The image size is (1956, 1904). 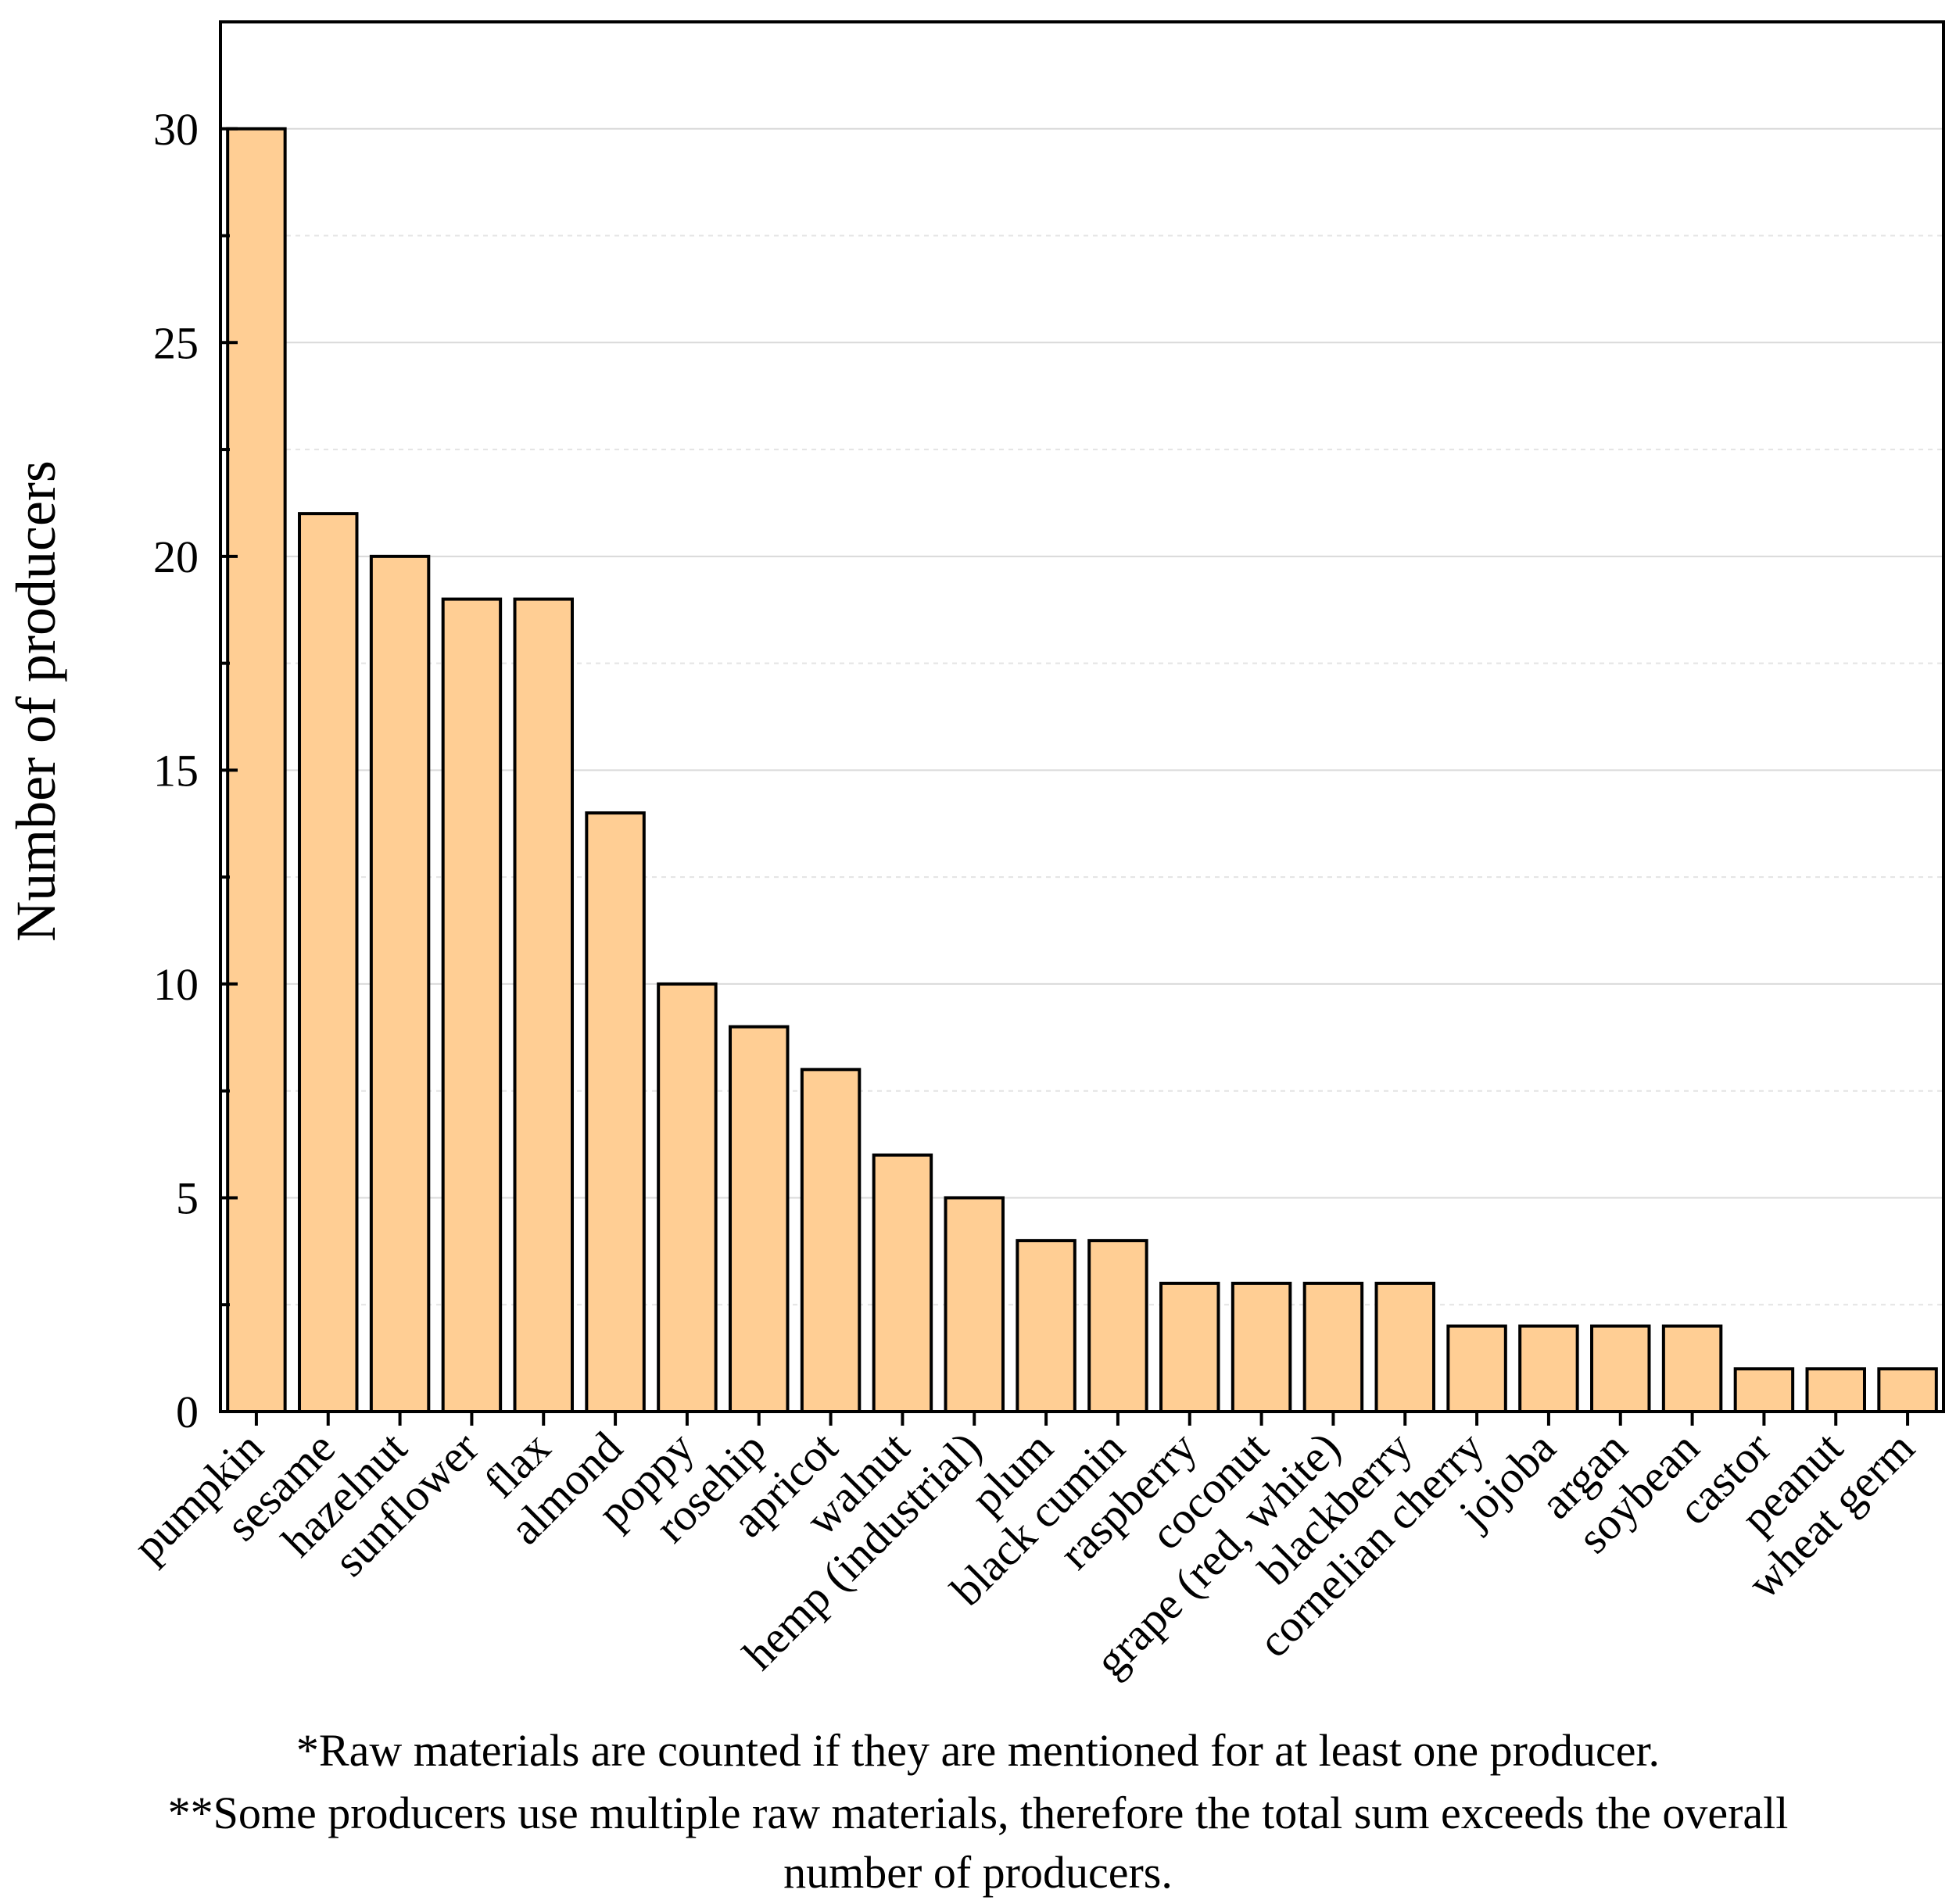 I want to click on y-axis-label: Number of producers, so click(x=36, y=701).